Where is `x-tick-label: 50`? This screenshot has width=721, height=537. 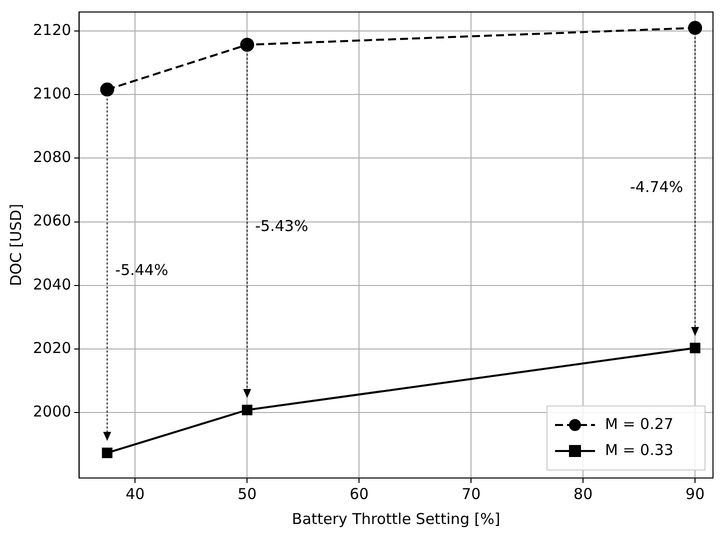 x-tick-label: 50 is located at coordinates (247, 493).